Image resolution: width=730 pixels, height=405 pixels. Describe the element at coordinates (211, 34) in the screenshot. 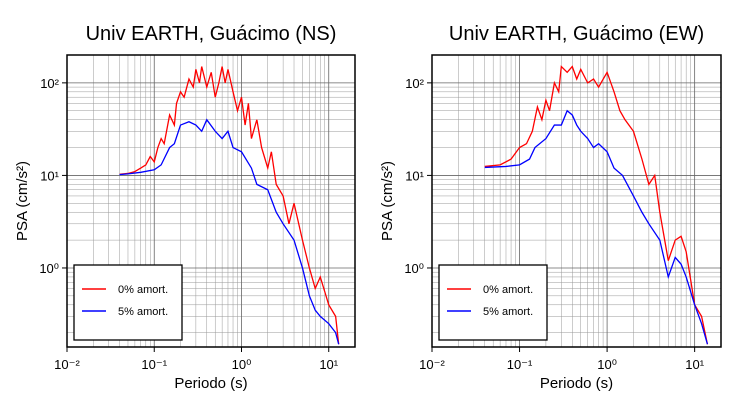

I see `chart-title: Univ EARTH, Guácimo (NS)` at that location.